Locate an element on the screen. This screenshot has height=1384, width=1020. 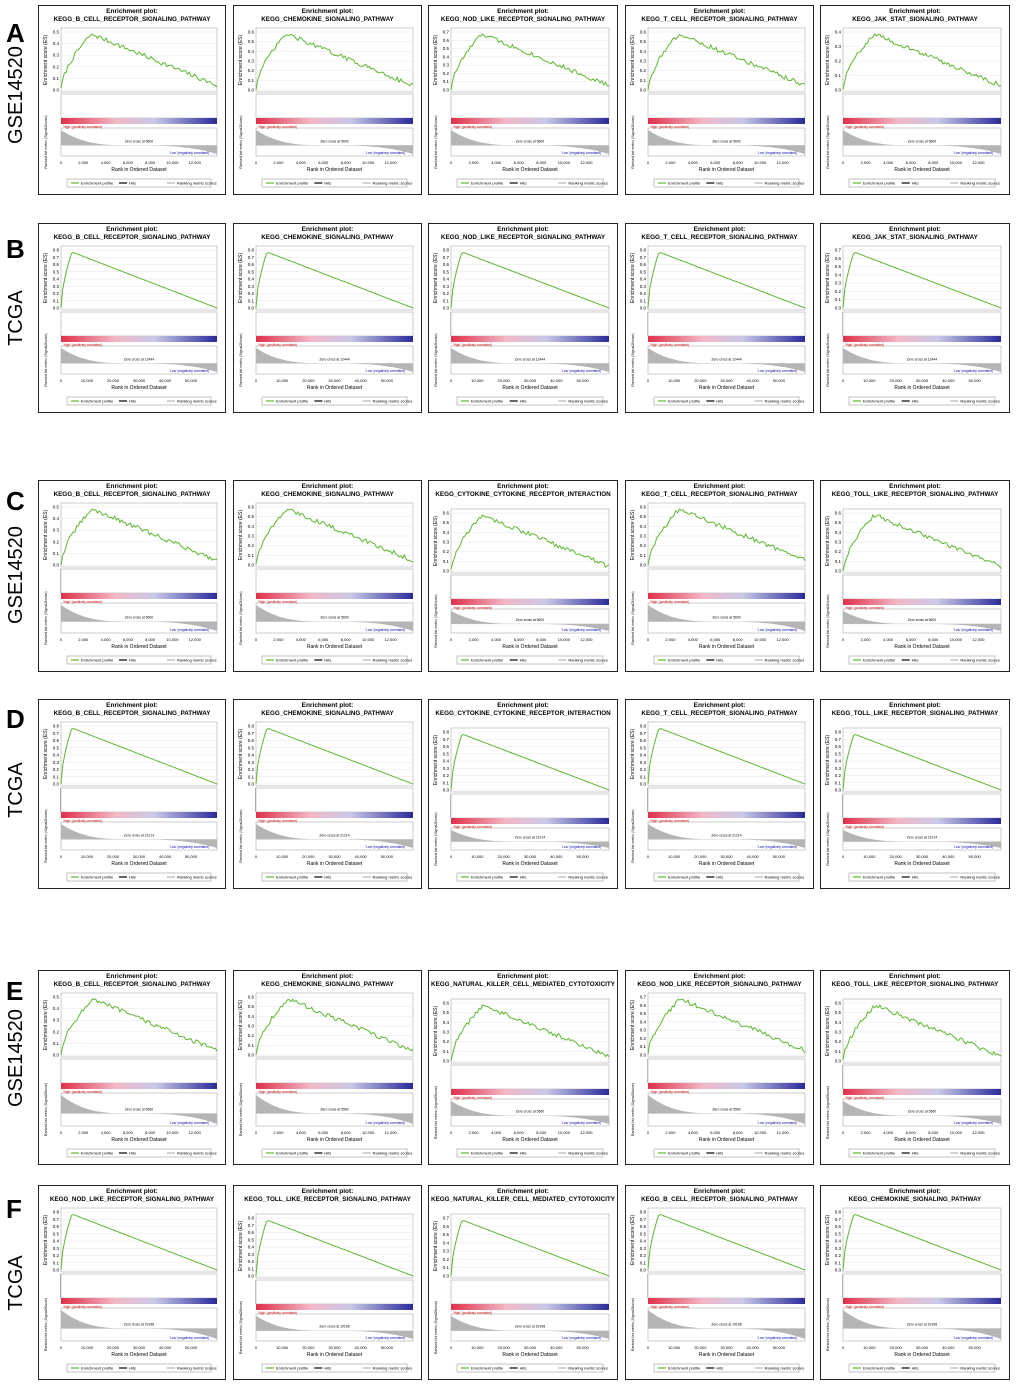
pathway-name: KEGG_B_CELL_RECEPTOR_SIGNALING_PATHWAY is located at coordinates (719, 1199).